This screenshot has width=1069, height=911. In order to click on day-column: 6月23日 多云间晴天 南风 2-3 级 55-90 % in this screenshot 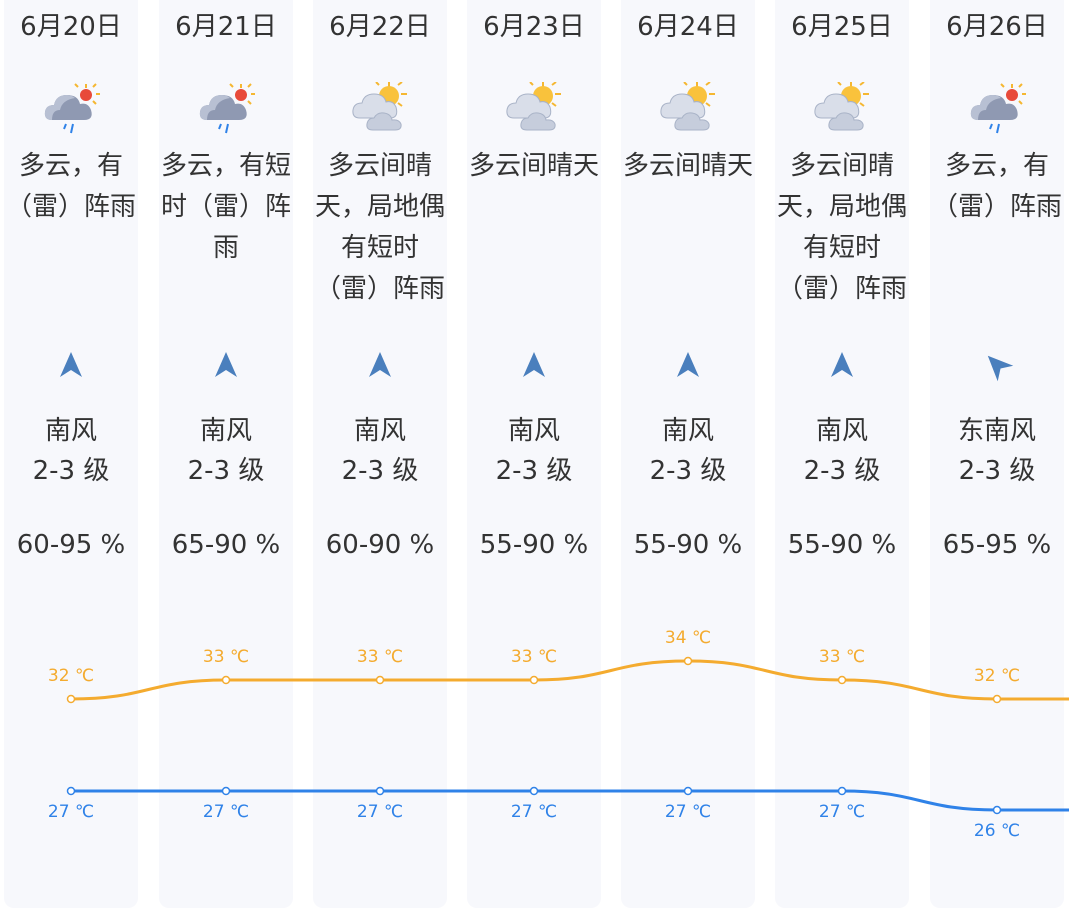, I will do `click(534, 454)`.